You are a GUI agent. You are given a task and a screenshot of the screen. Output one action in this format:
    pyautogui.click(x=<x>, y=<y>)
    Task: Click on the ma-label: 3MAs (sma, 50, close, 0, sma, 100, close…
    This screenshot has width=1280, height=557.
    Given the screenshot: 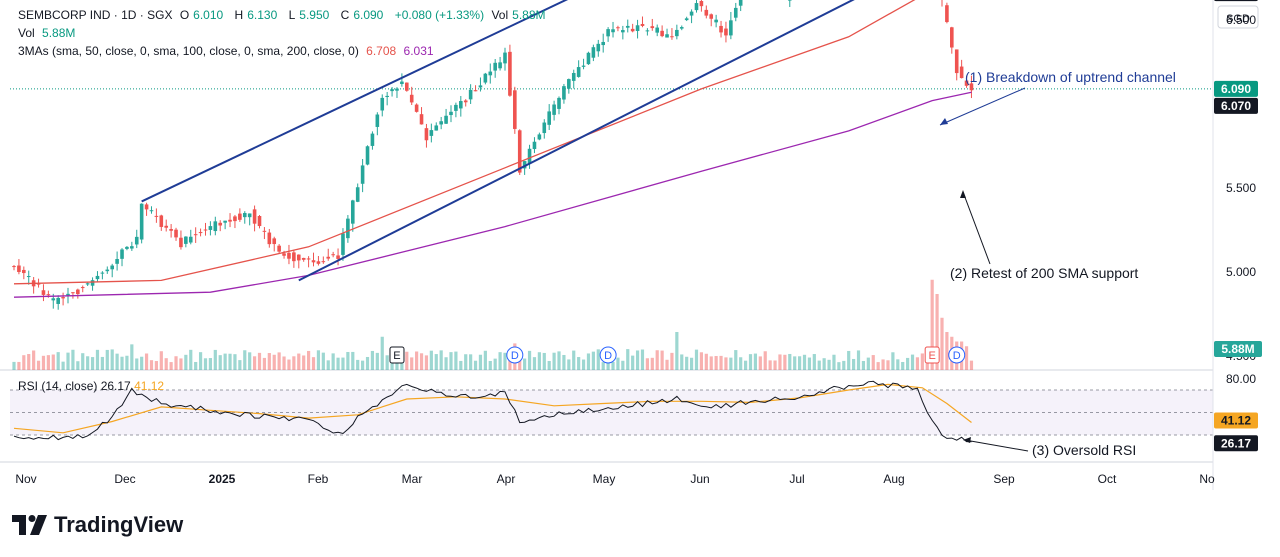 What is the action you would take?
    pyautogui.click(x=188, y=51)
    